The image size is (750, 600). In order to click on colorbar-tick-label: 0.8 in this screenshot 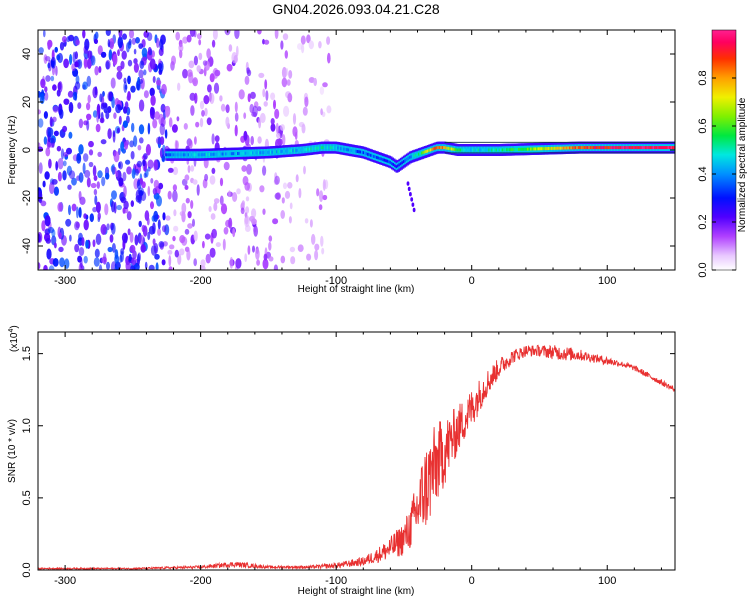, I will do `click(703, 77)`.